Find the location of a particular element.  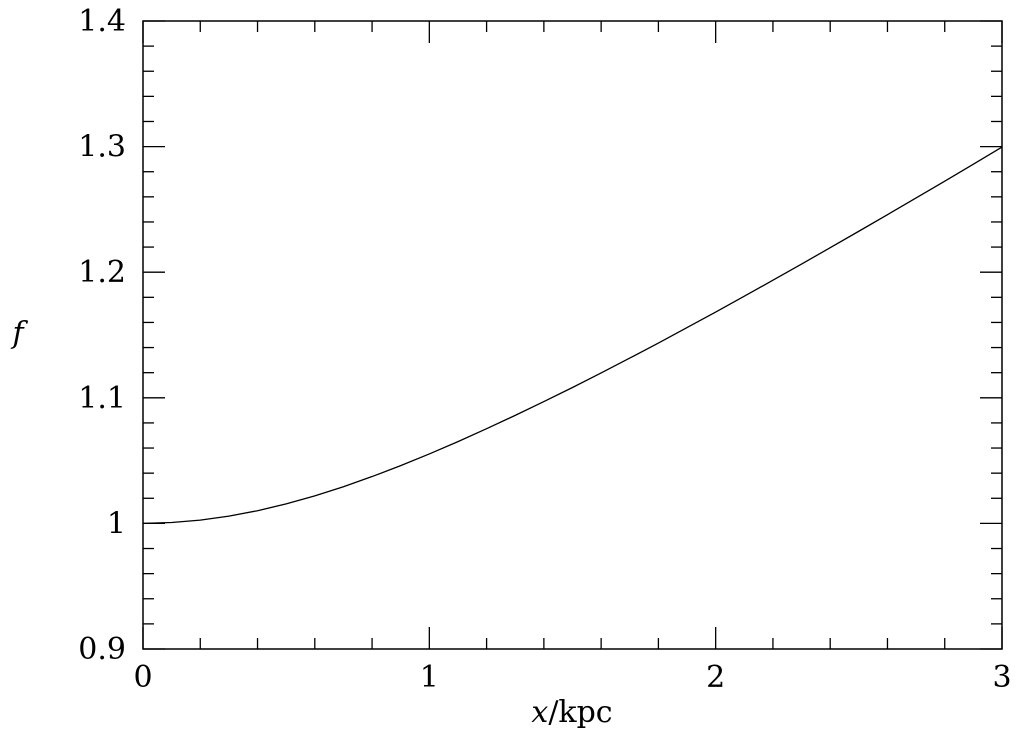

x-tick-label: 2 is located at coordinates (715, 677).